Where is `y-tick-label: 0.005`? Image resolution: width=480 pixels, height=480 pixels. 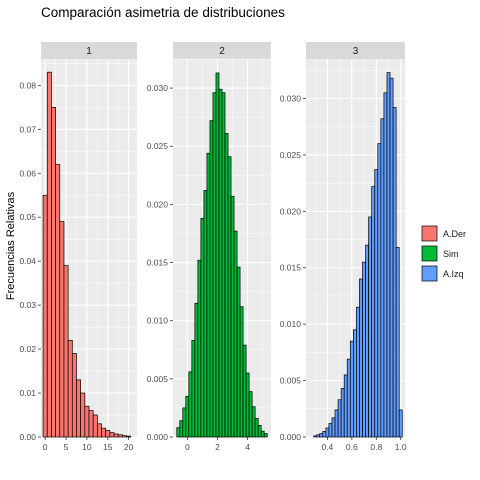 y-tick-label: 0.005 is located at coordinates (158, 379).